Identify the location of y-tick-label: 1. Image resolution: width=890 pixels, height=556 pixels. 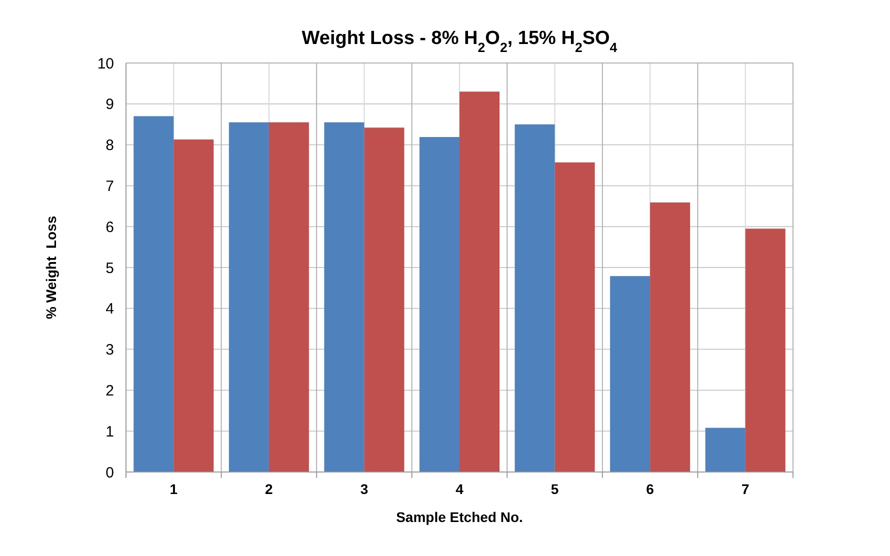
(110, 431).